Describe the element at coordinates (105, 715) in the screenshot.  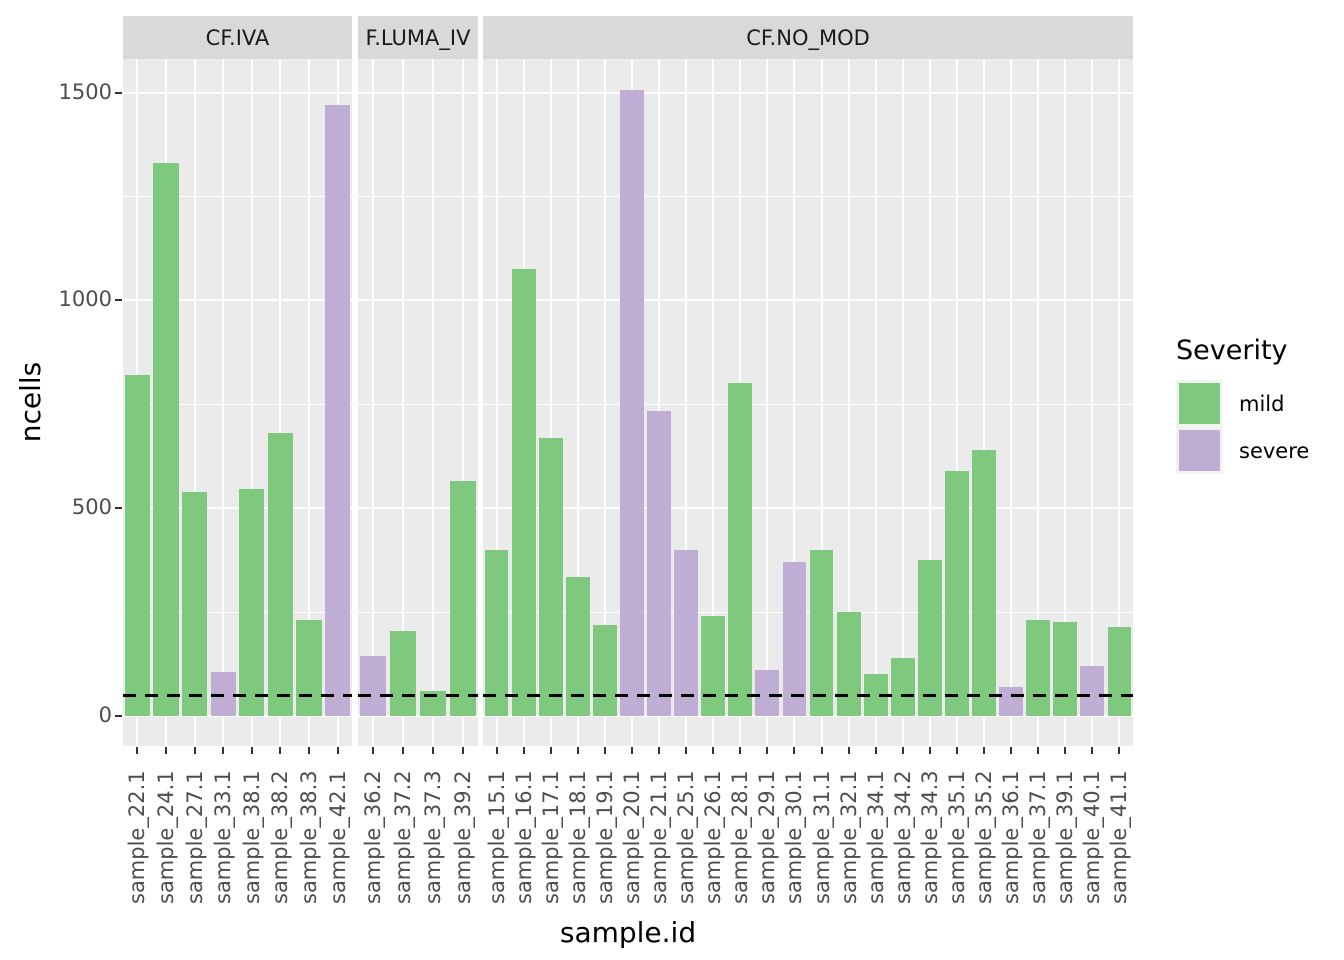
I see `y-axis-tick-label: 0` at that location.